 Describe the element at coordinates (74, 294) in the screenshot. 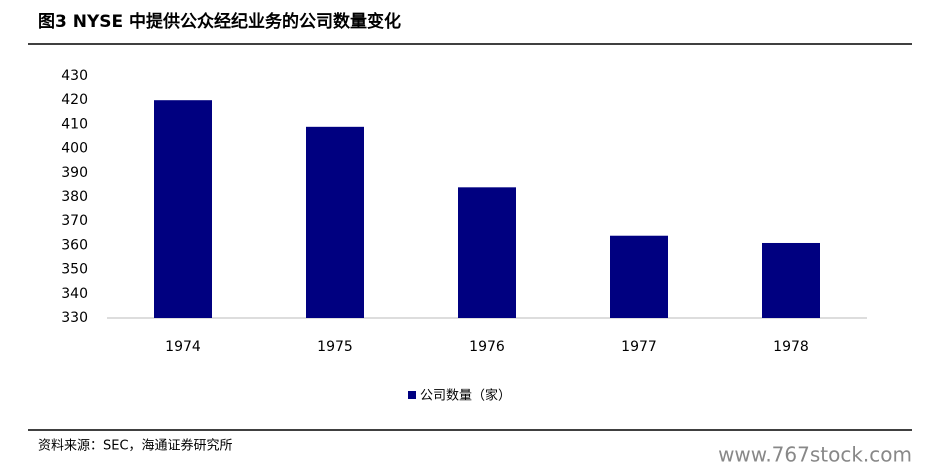

I see `y-tick-label: 340` at that location.